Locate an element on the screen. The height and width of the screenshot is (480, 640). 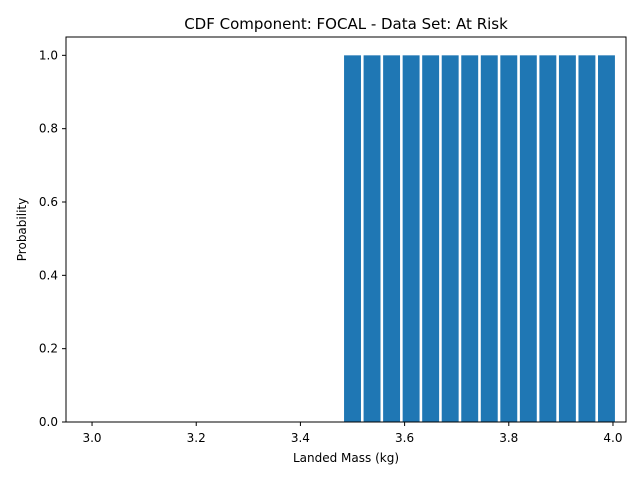
x-tick-label-3: 3.6 is located at coordinates (404, 438).